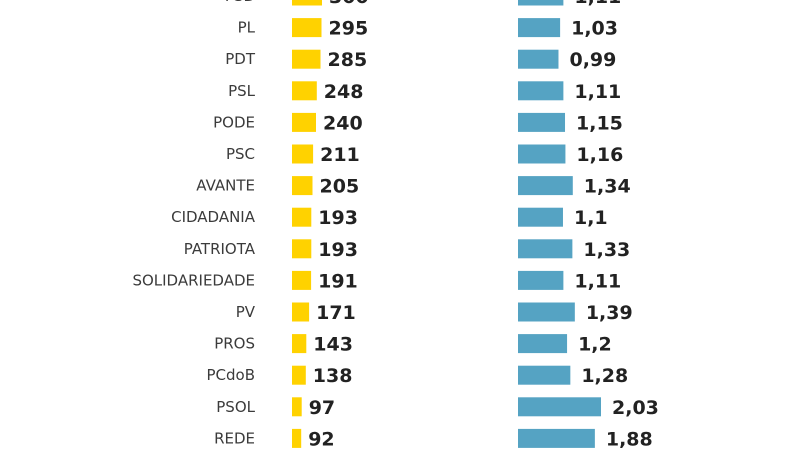 The height and width of the screenshot is (450, 800). Describe the element at coordinates (343, 123) in the screenshot. I see `value-label-series-1: 240` at that location.